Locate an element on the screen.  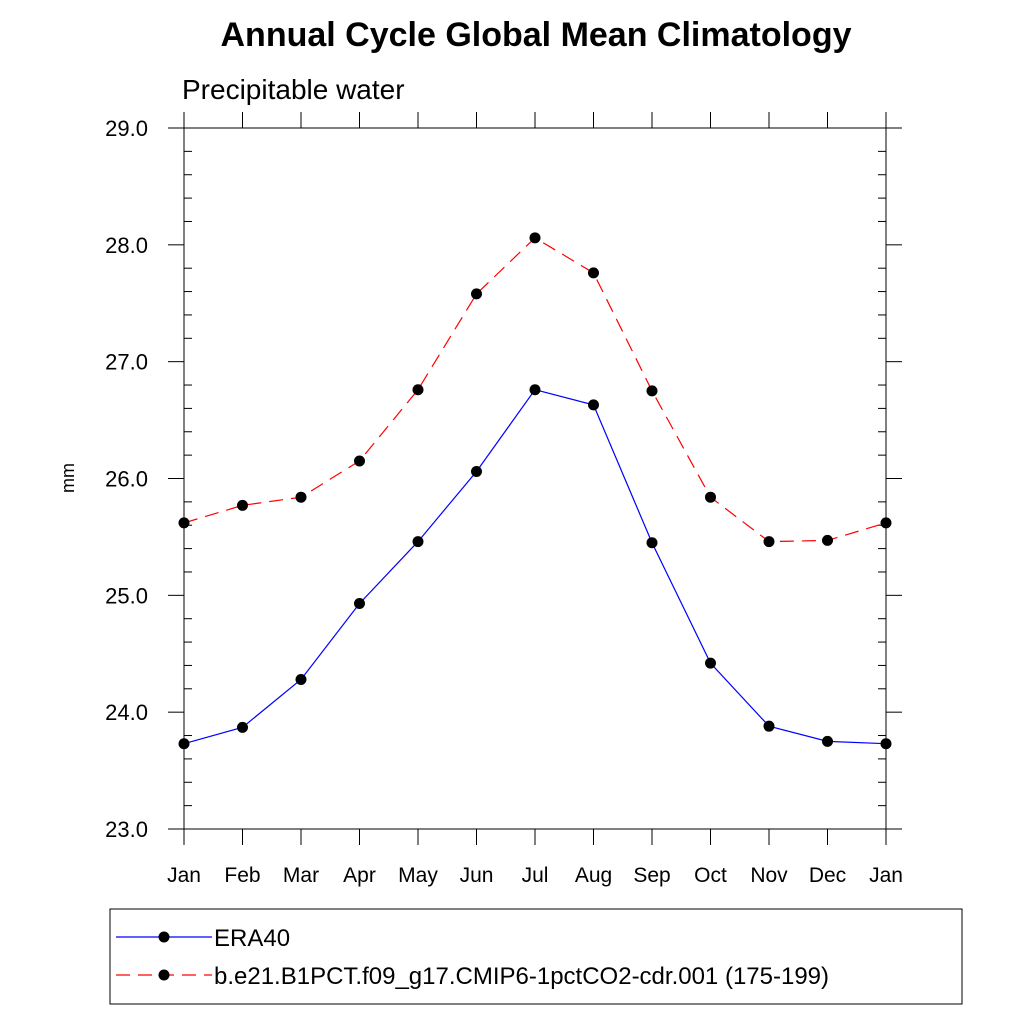
x-tick-label: Apr is located at coordinates (359, 875).